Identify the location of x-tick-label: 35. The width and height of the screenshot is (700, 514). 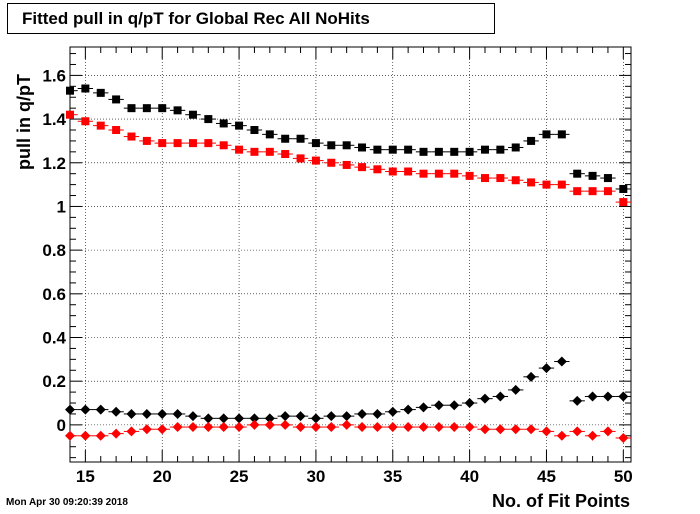
(392, 476).